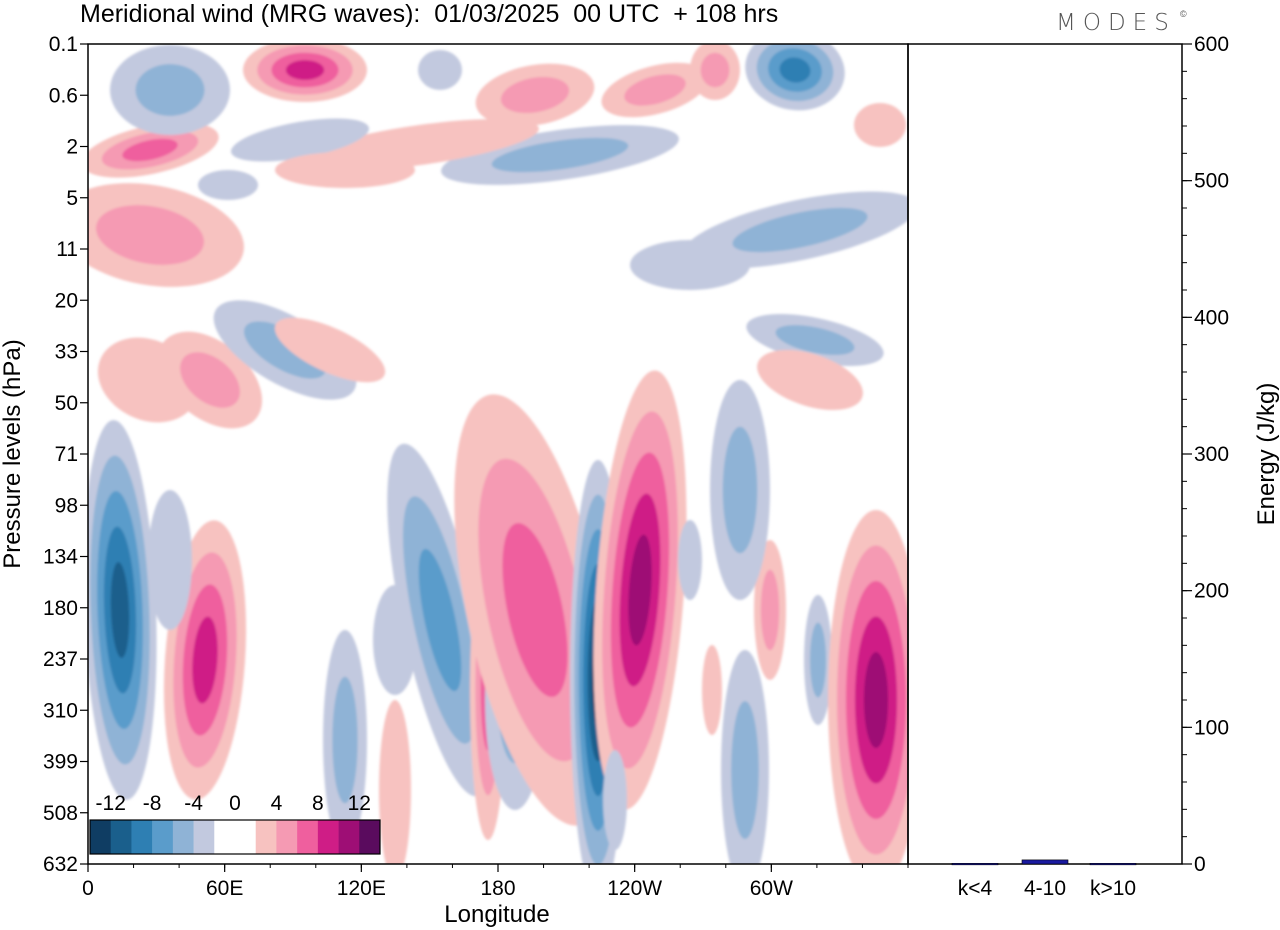  What do you see at coordinates (66, 300) in the screenshot?
I see `y-tick-label: 20` at bounding box center [66, 300].